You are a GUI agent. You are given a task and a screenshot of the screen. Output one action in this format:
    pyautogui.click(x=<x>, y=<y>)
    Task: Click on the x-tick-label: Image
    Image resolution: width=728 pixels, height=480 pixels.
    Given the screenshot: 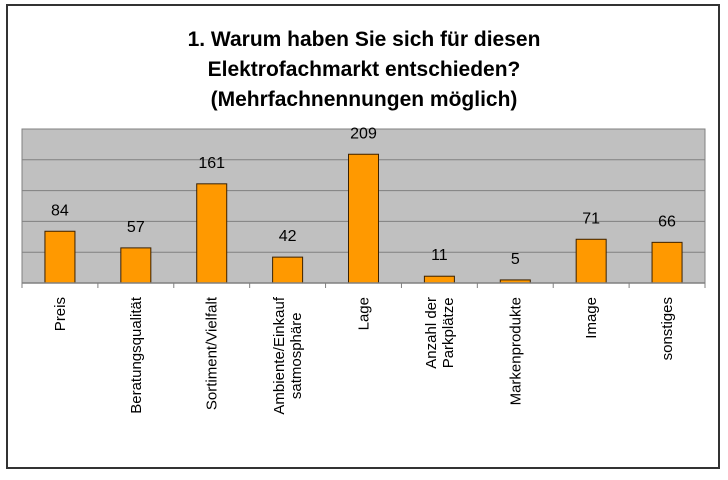 What is the action you would take?
    pyautogui.click(x=591, y=318)
    